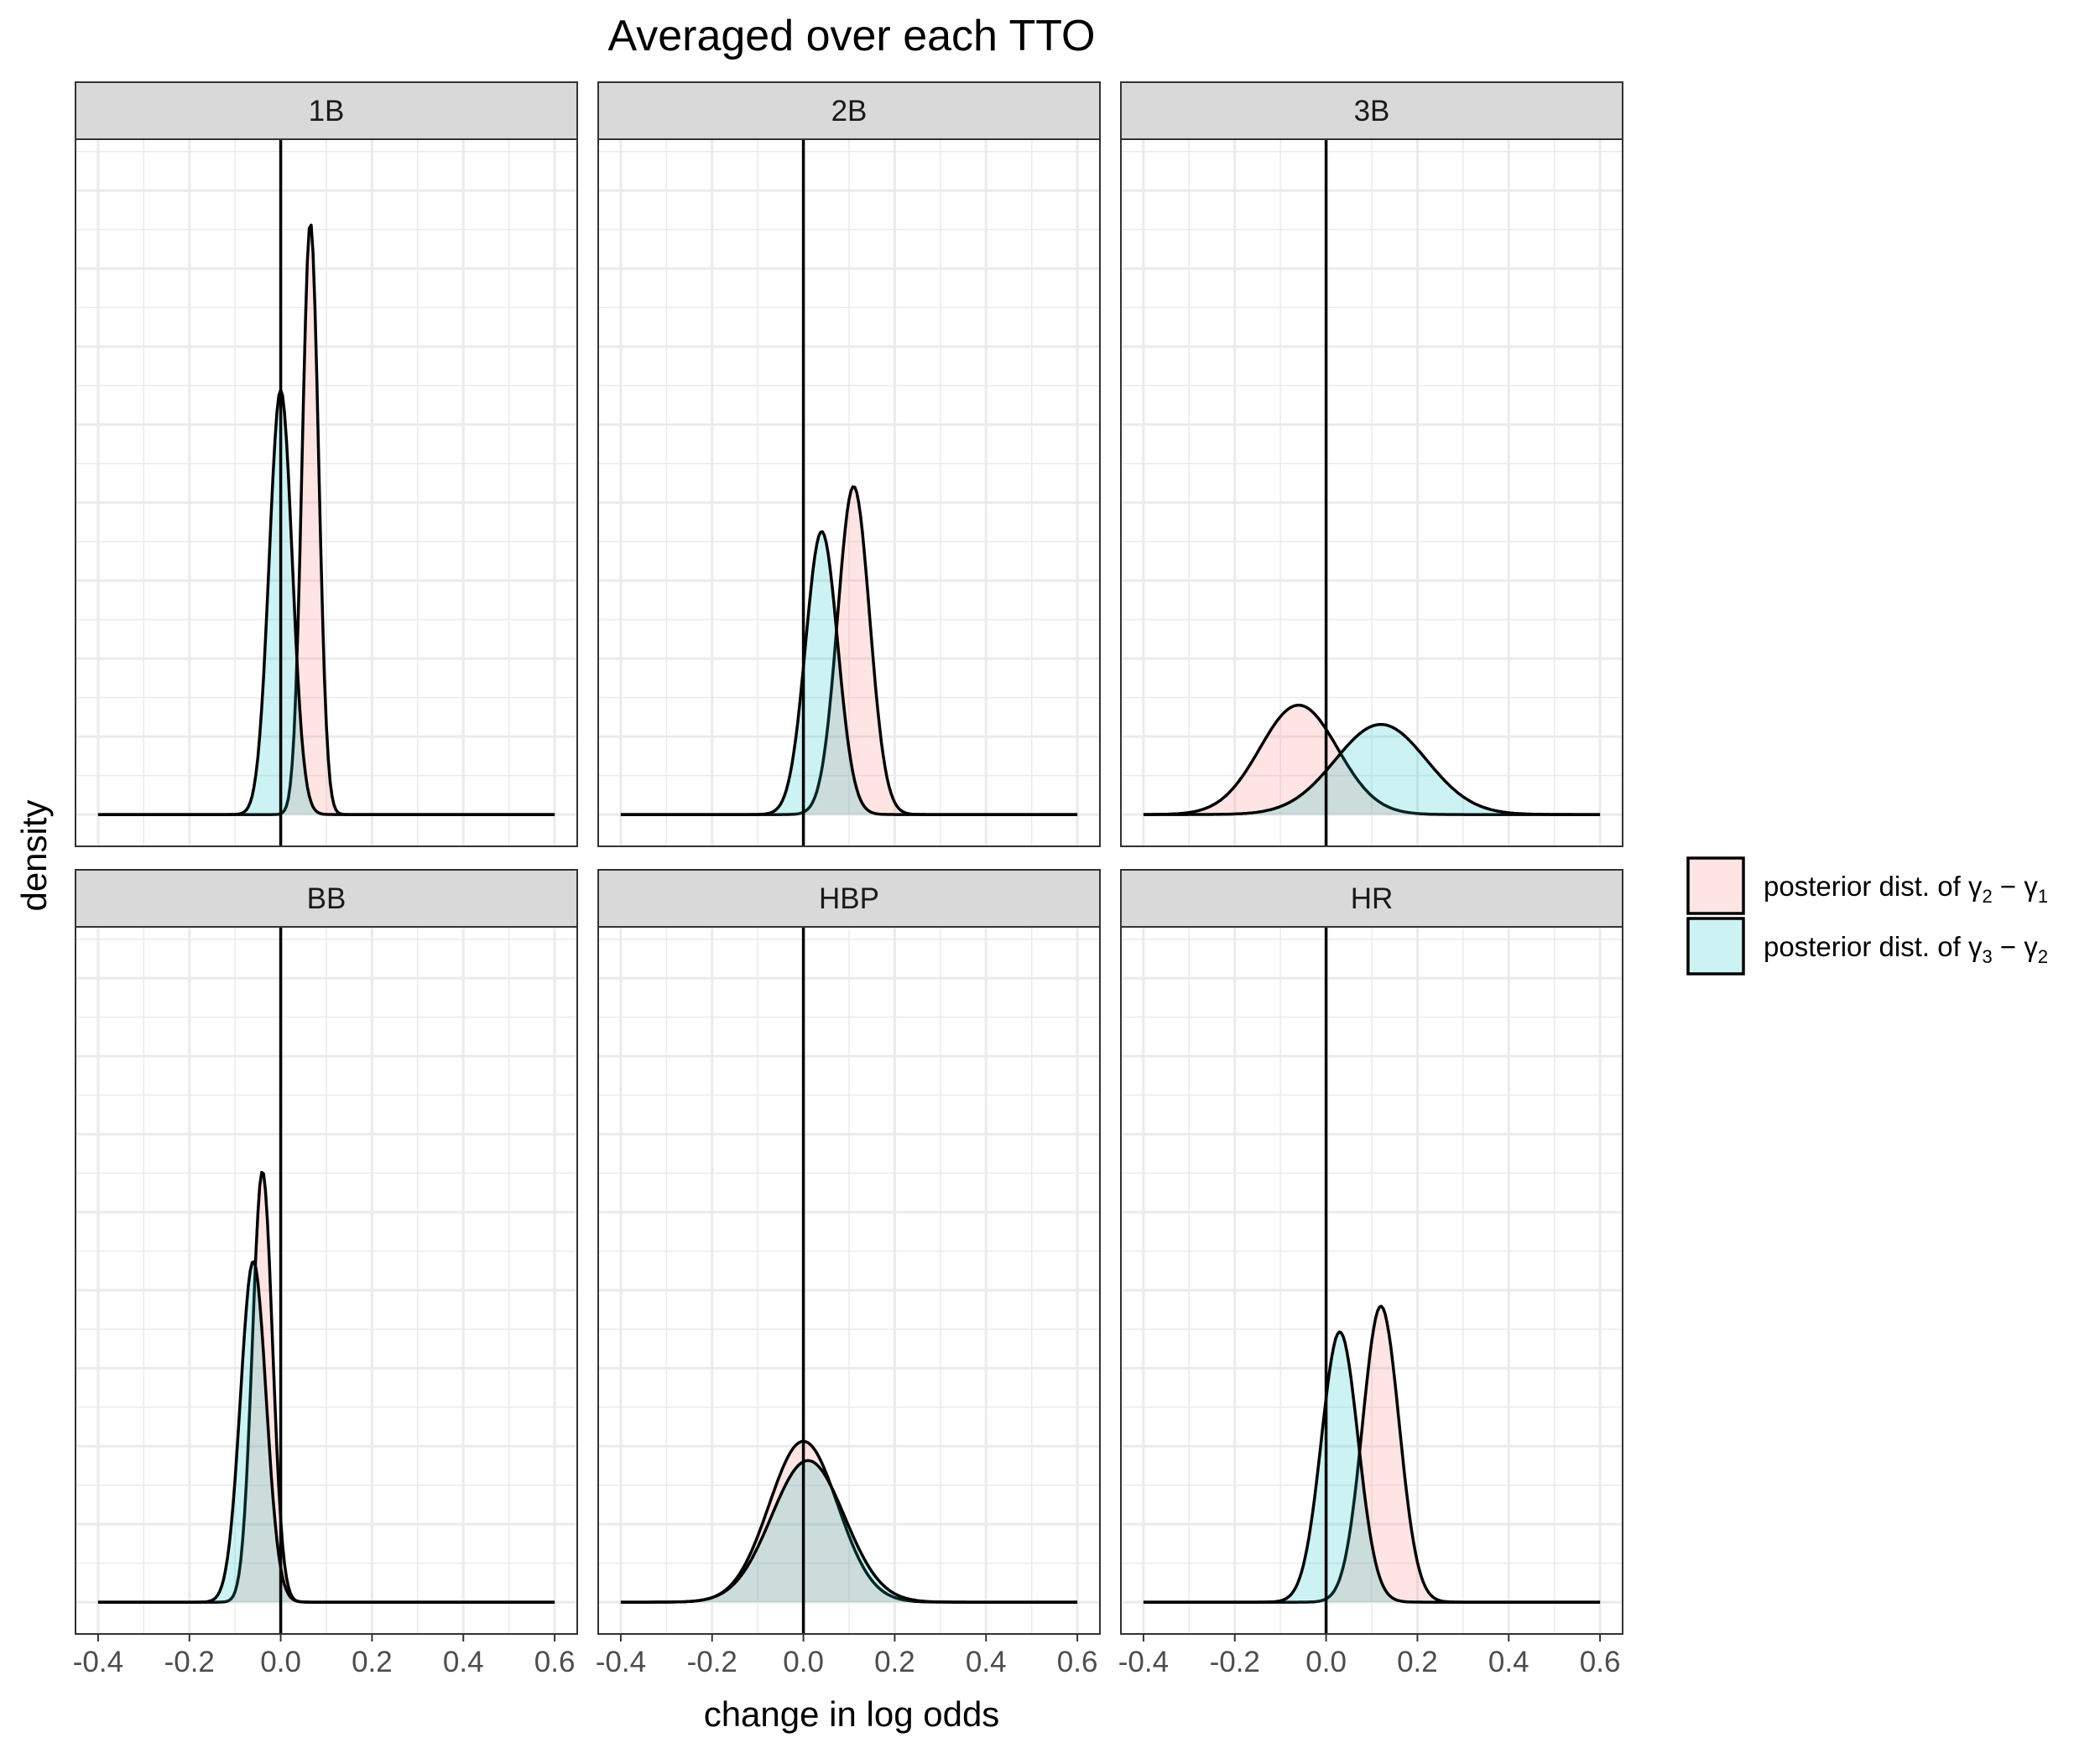  I want to click on facet-strip-label: BB, so click(327, 899).